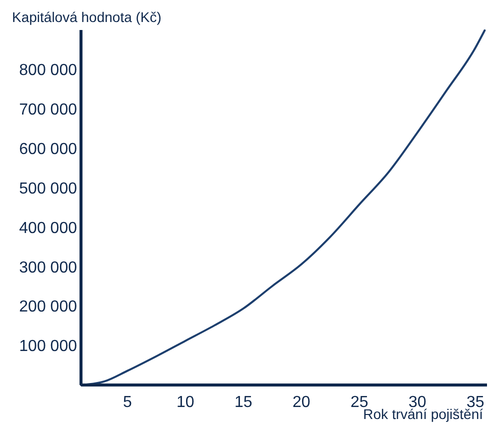 The width and height of the screenshot is (493, 427). What do you see at coordinates (243, 402) in the screenshot?
I see `x-tick-label: 15` at bounding box center [243, 402].